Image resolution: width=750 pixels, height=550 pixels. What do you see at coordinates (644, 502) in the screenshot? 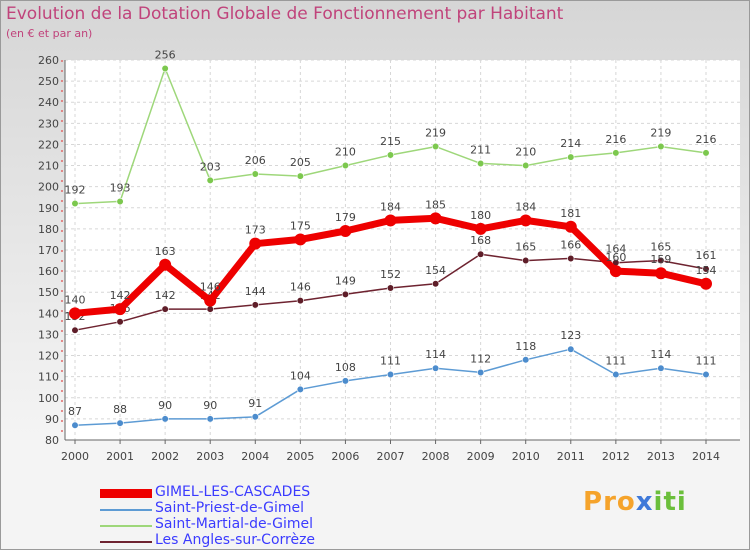
I see `logo-letter: x` at bounding box center [644, 502].